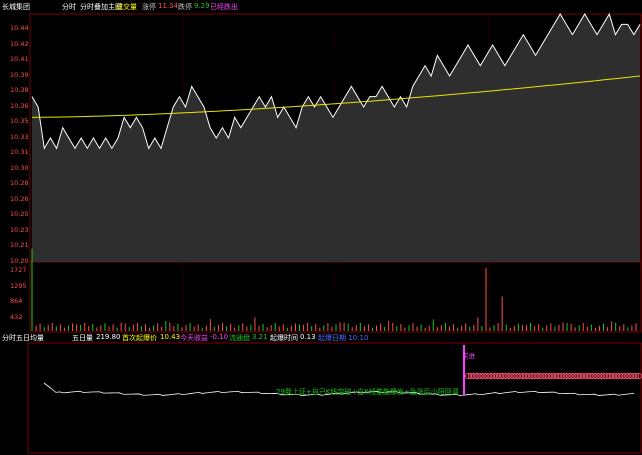  What do you see at coordinates (468, 356) in the screenshot?
I see `buy-tag: 买进` at bounding box center [468, 356].